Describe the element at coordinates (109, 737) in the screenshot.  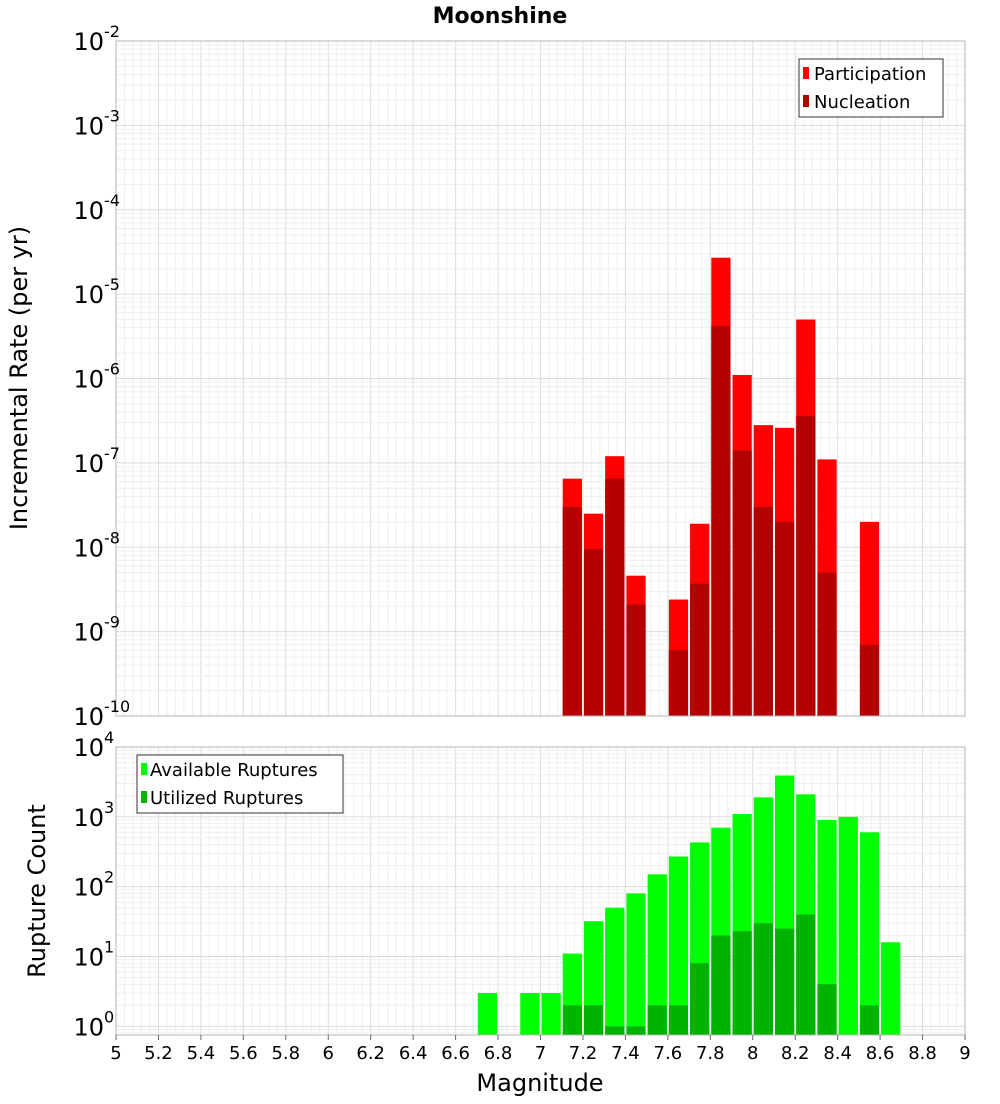
I see `bottom-y-tick-exp: 4` at that location.